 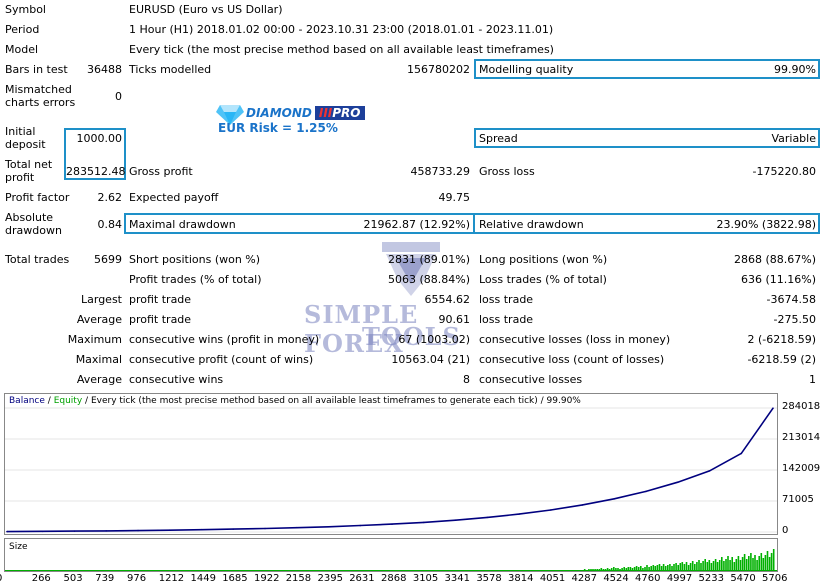 I want to click on maximum-label: Maximum, so click(x=94, y=339).